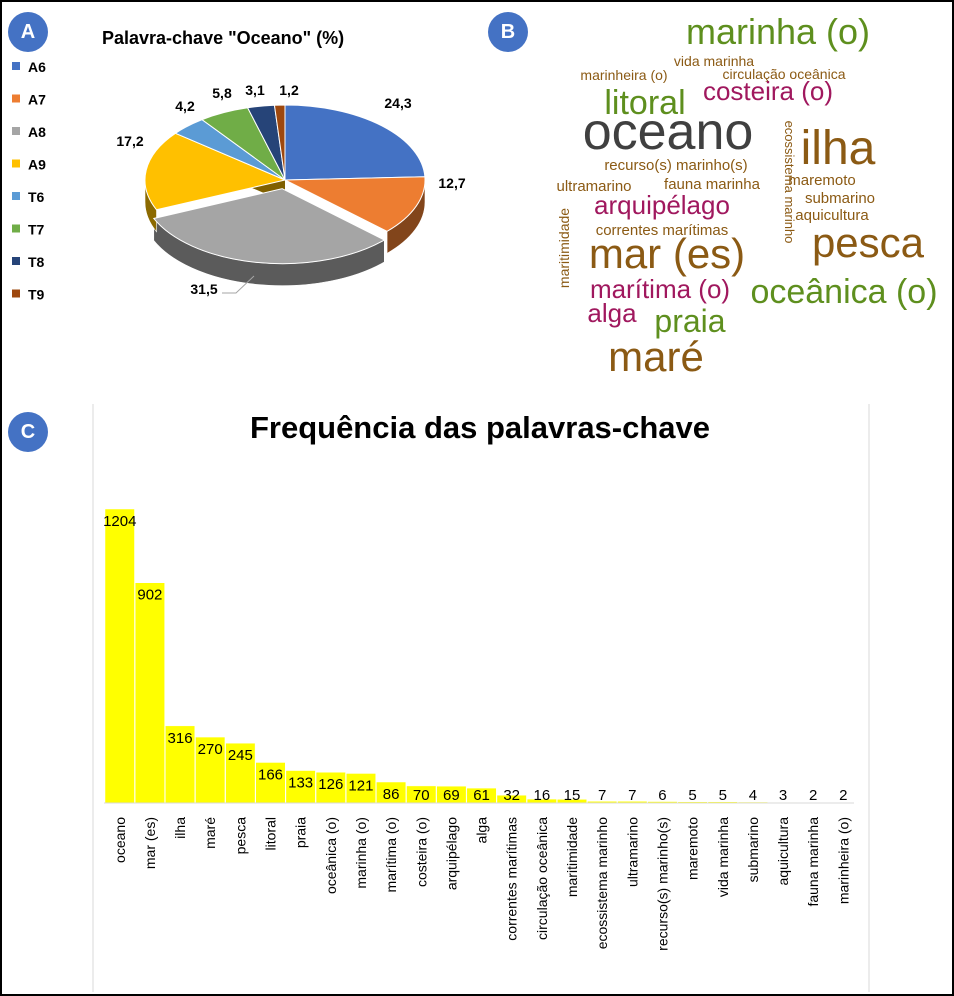 Image resolution: width=954 pixels, height=996 pixels. I want to click on word-cloud-word: litoral, so click(644, 103).